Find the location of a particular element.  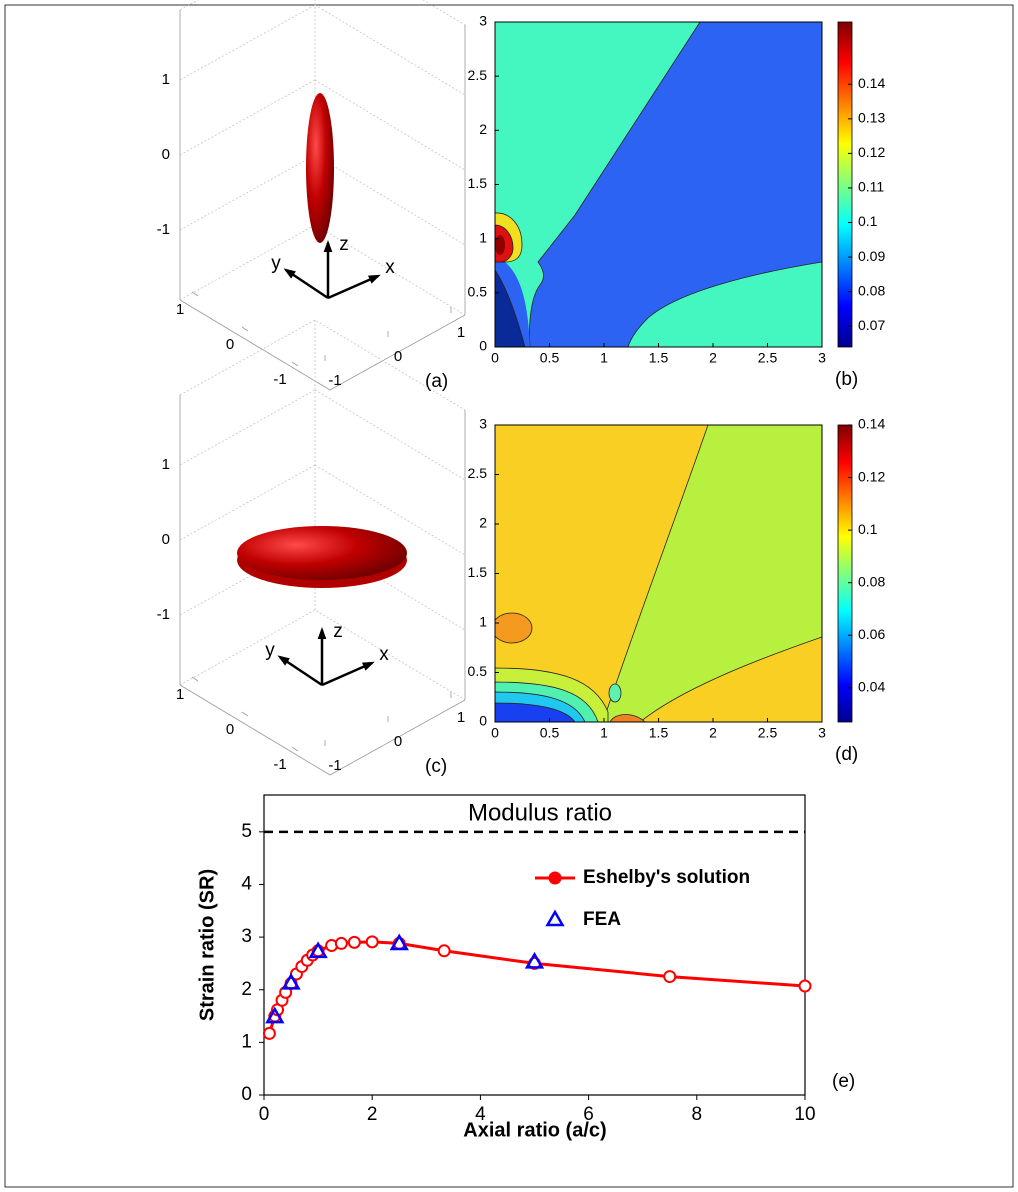

x-tick-label: 6 is located at coordinates (588, 1114).